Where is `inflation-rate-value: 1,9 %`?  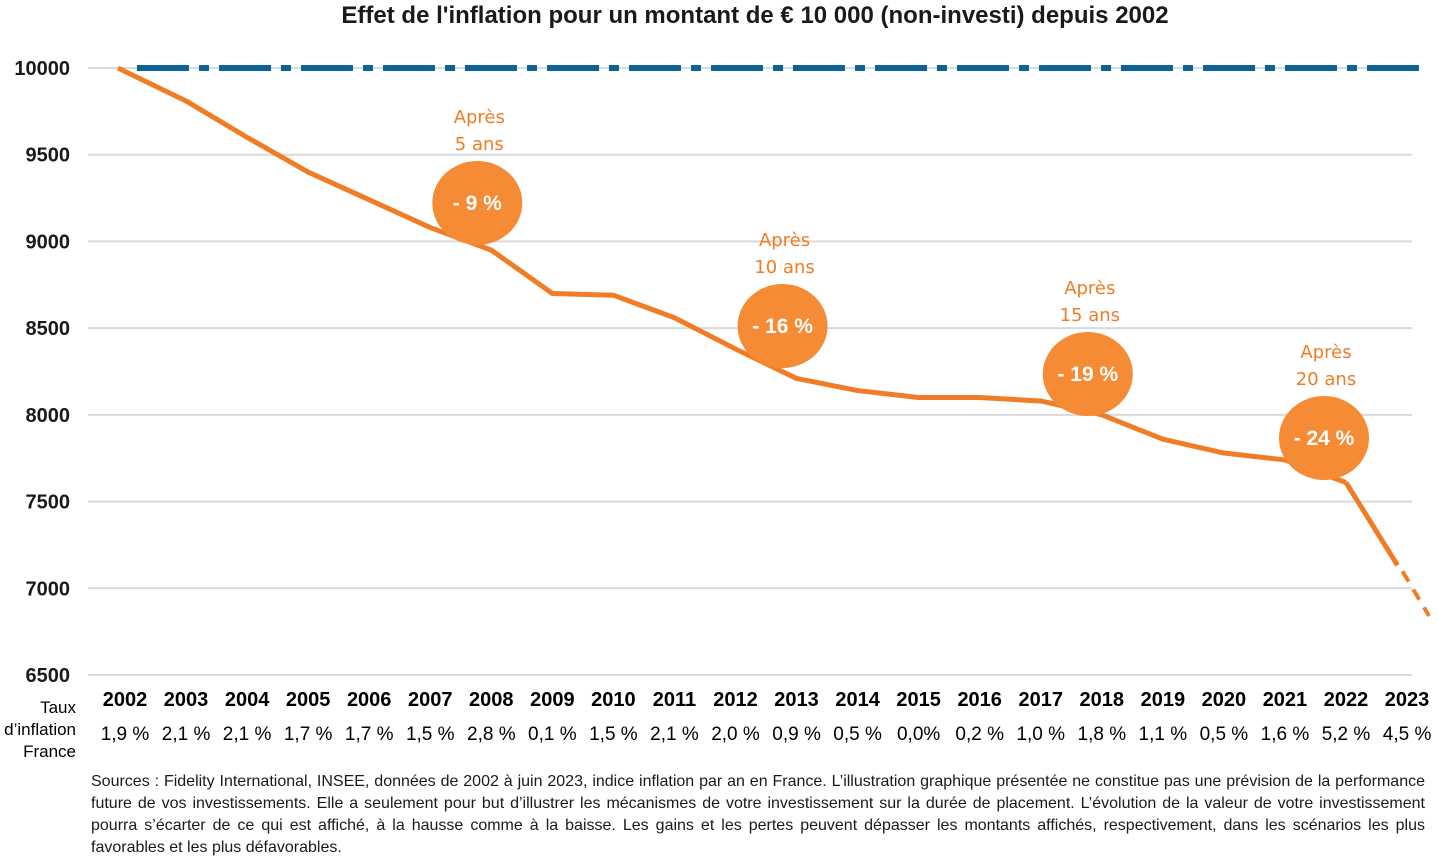
inflation-rate-value: 1,9 % is located at coordinates (125, 734).